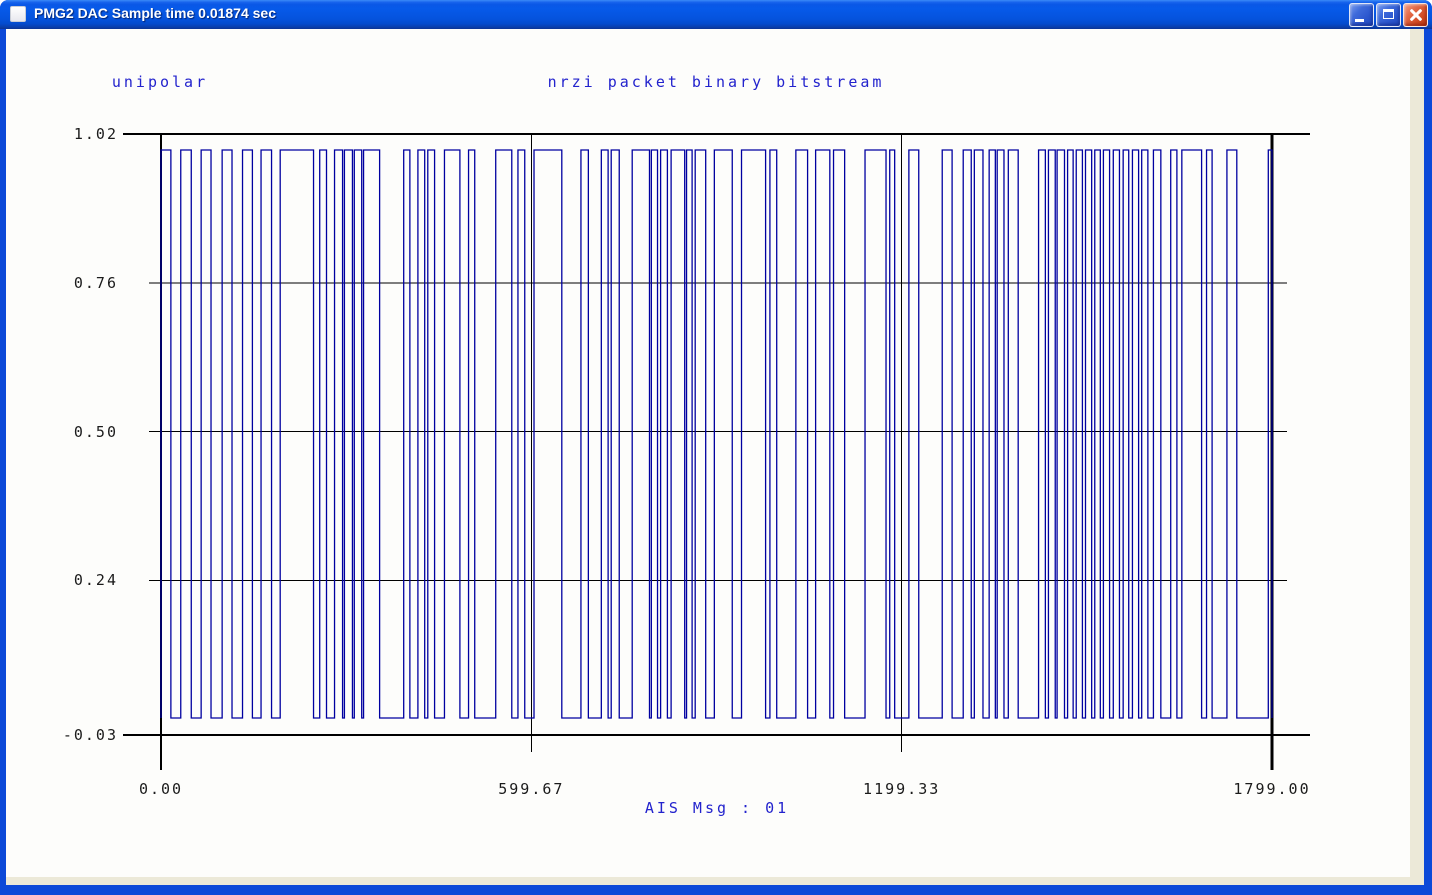 The height and width of the screenshot is (895, 1432). What do you see at coordinates (717, 808) in the screenshot?
I see `message-label: AIS Msg : 01` at bounding box center [717, 808].